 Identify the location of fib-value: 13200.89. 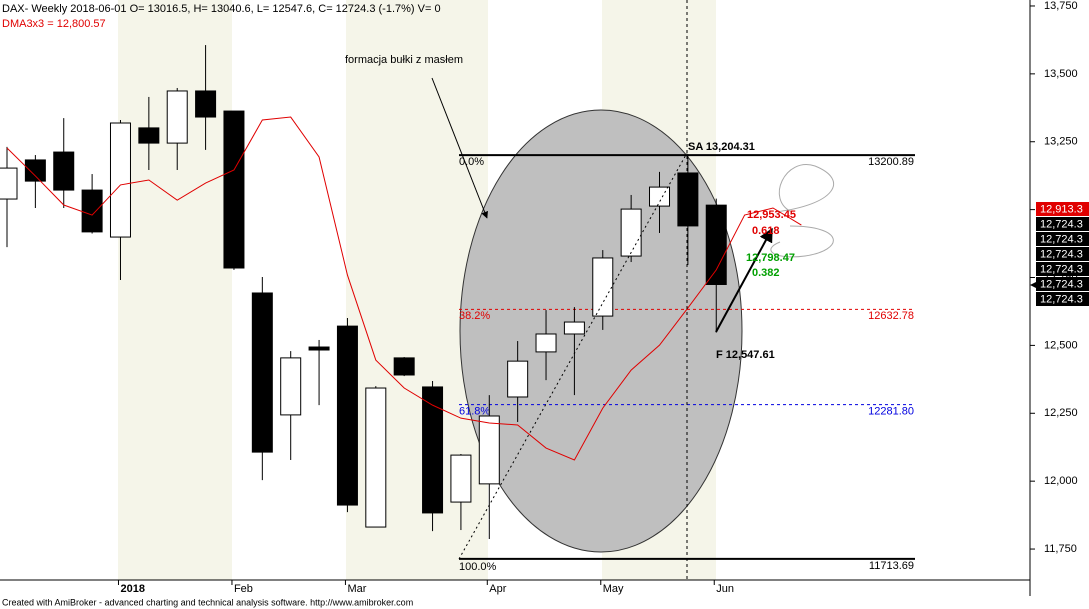
(891, 162).